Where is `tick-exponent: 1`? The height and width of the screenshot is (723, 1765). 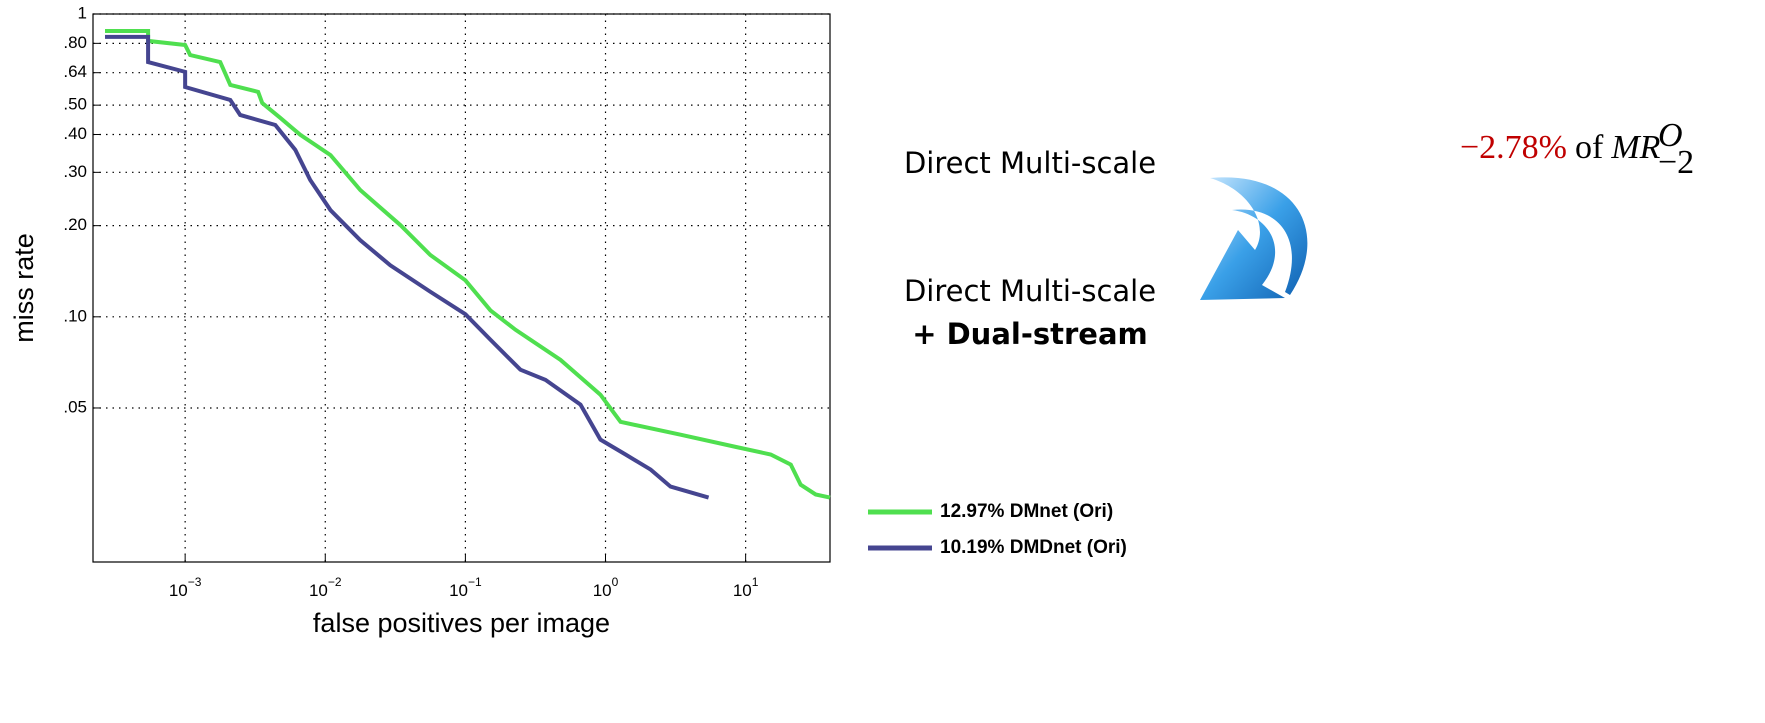 tick-exponent: 1 is located at coordinates (755, 582).